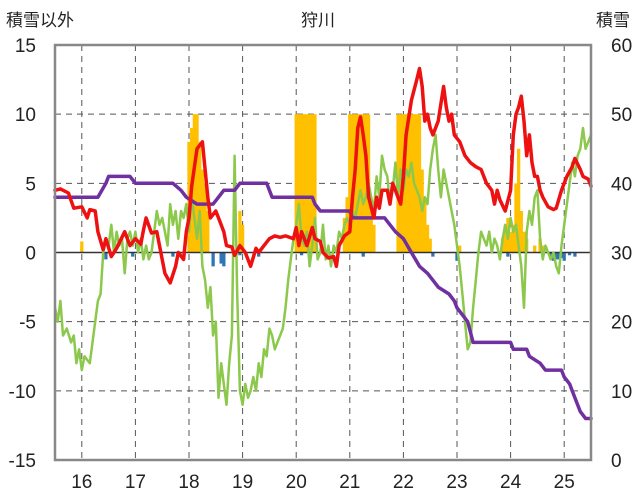 Image resolution: width=636 pixels, height=501 pixels. I want to click on left-tick-label: -10, so click(22, 392).